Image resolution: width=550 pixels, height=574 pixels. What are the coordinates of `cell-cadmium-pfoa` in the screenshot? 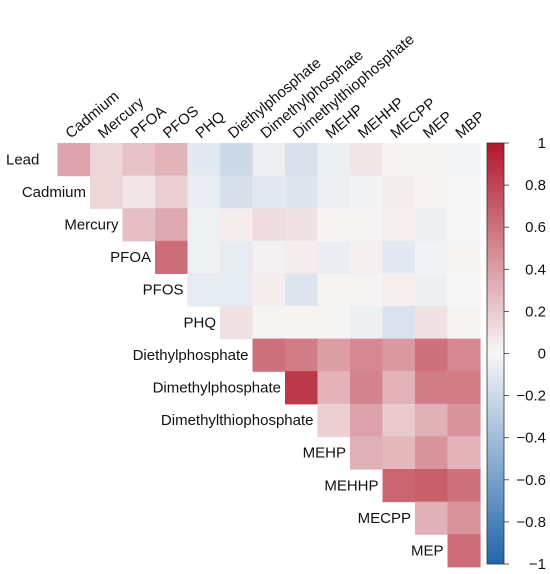 It's located at (139, 192).